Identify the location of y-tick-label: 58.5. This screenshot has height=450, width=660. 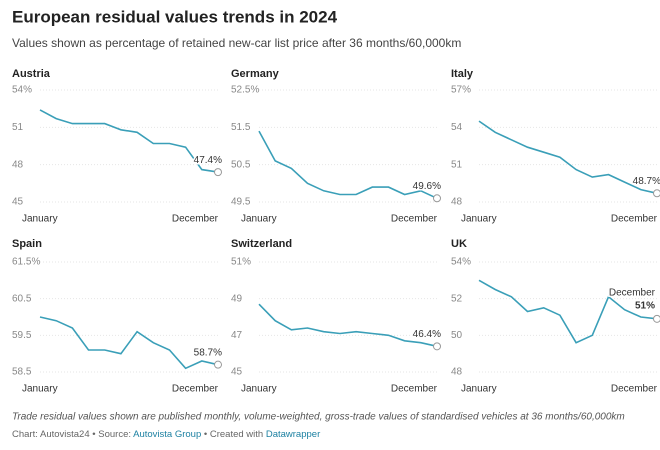
(22, 372).